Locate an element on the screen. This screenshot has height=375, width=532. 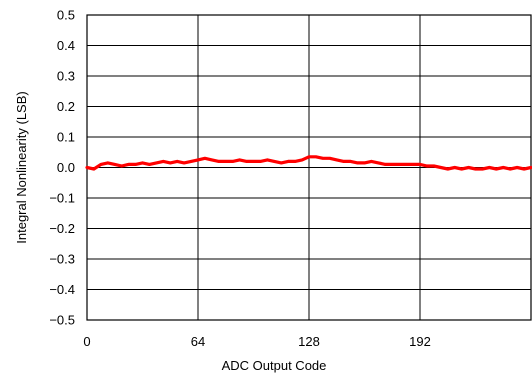
inl-series-line is located at coordinates (308, 163).